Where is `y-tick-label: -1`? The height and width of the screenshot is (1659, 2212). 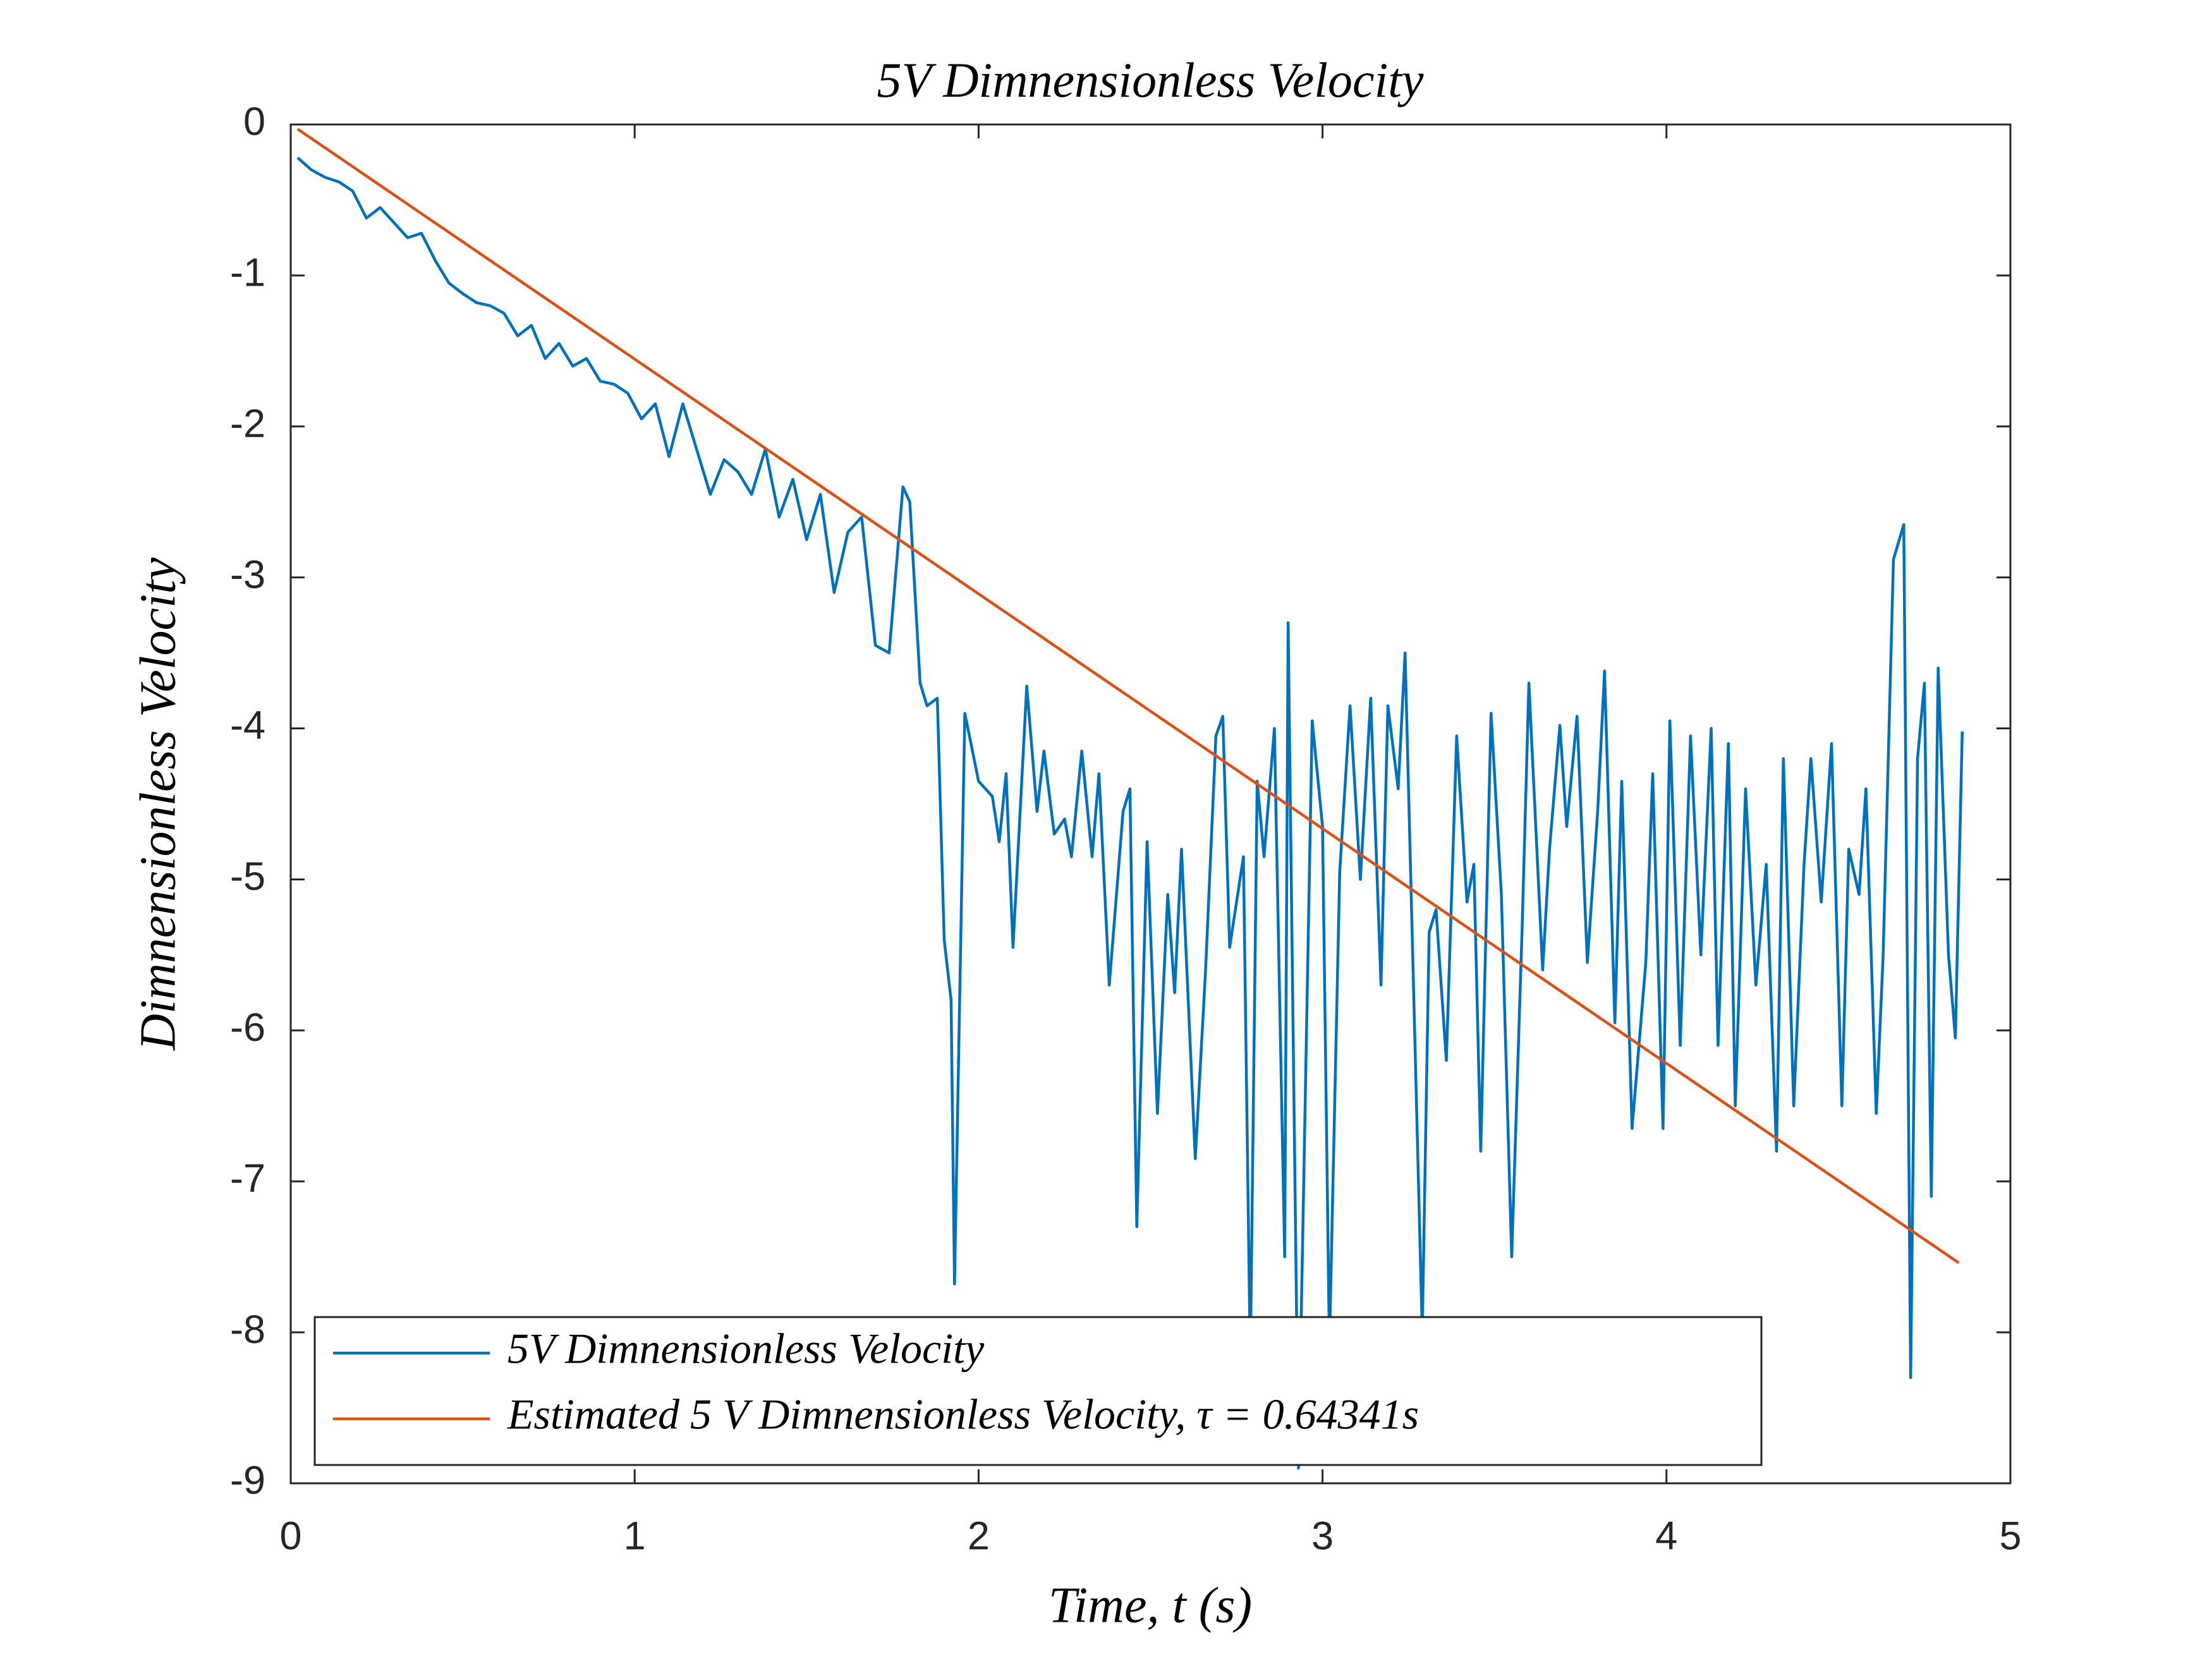 y-tick-label: -1 is located at coordinates (248, 273).